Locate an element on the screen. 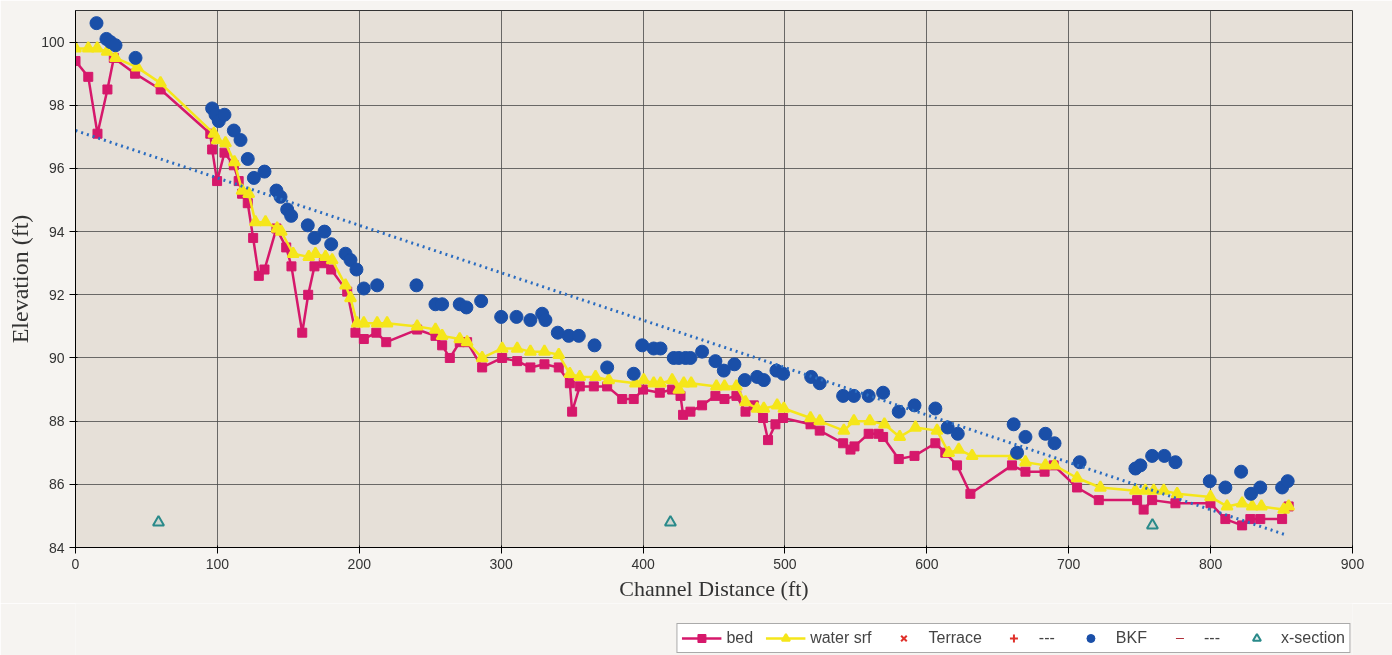 This screenshot has height=655, width=1392. y-axis-title: Elevation (ft) is located at coordinates (20, 279).